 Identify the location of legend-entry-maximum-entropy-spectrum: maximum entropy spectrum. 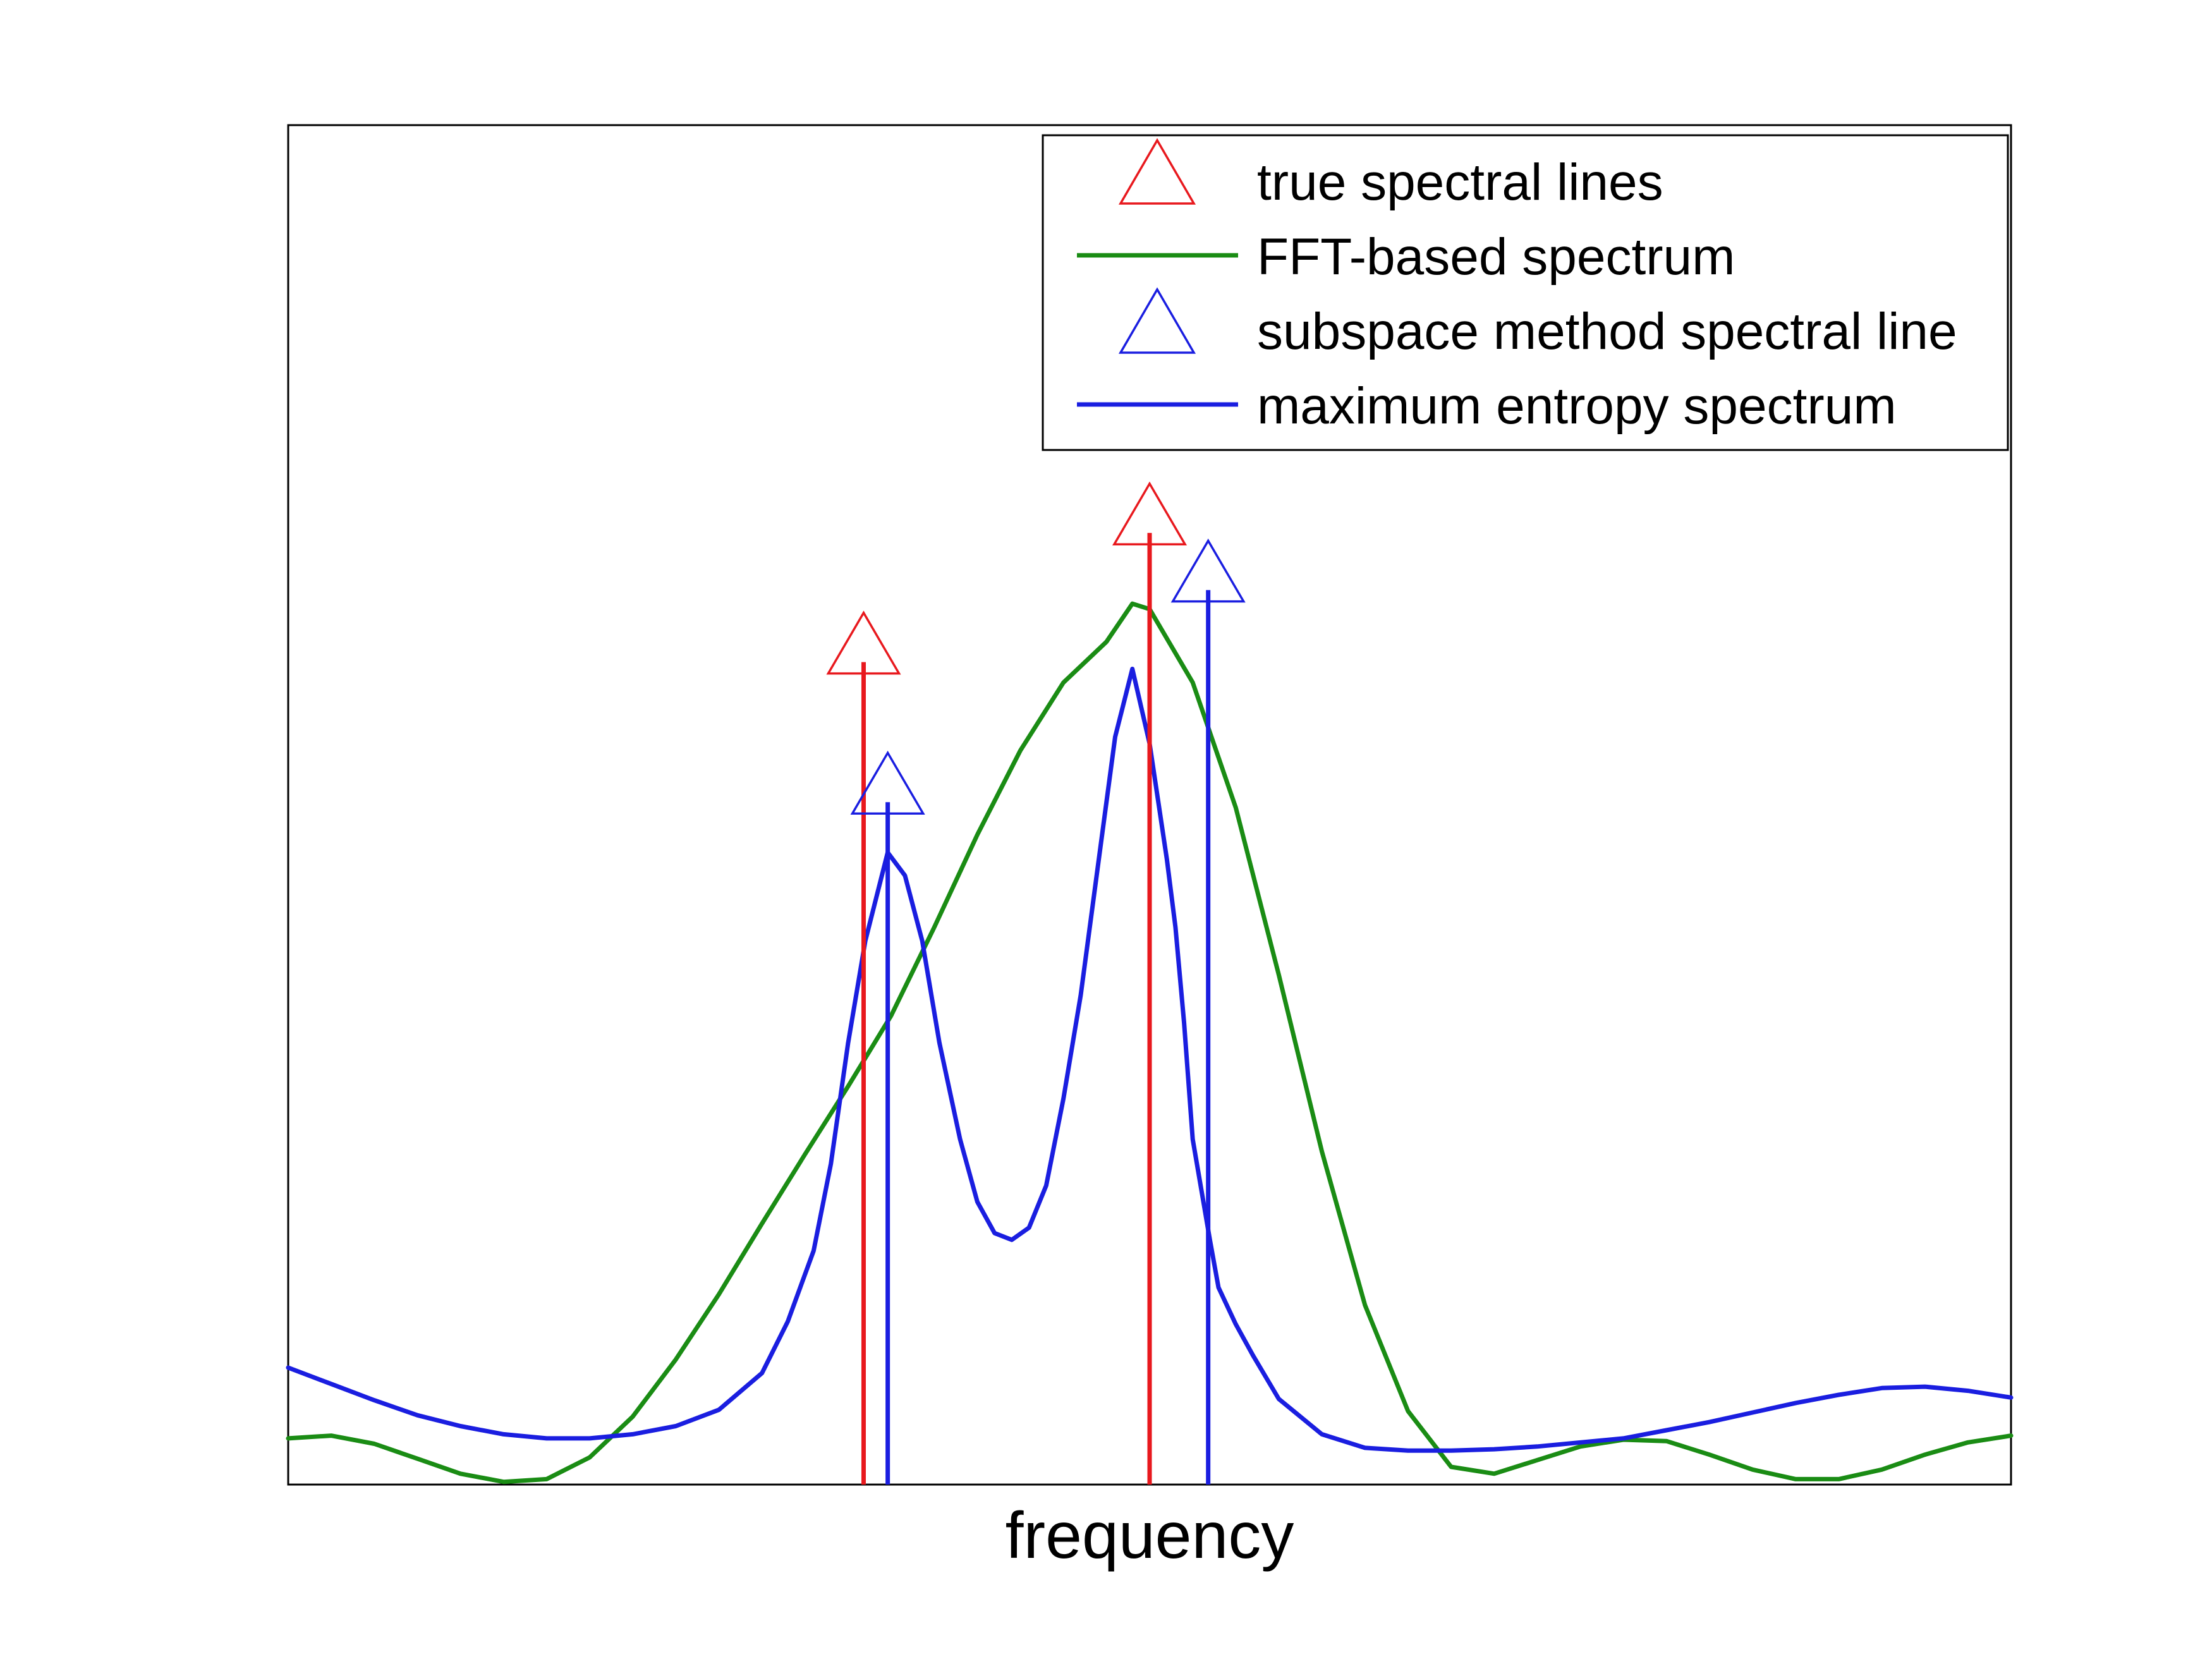
(1487, 406).